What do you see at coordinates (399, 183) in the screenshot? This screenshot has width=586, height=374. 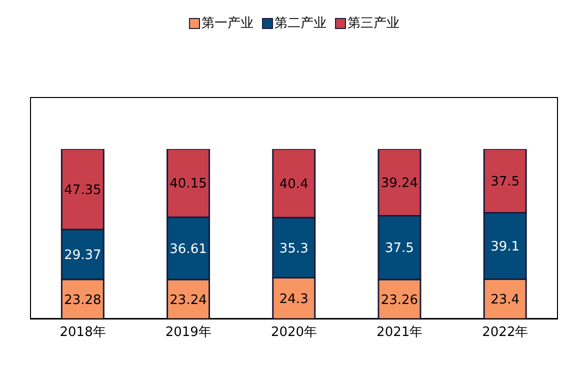 I see `data-label: 39.24` at bounding box center [399, 183].